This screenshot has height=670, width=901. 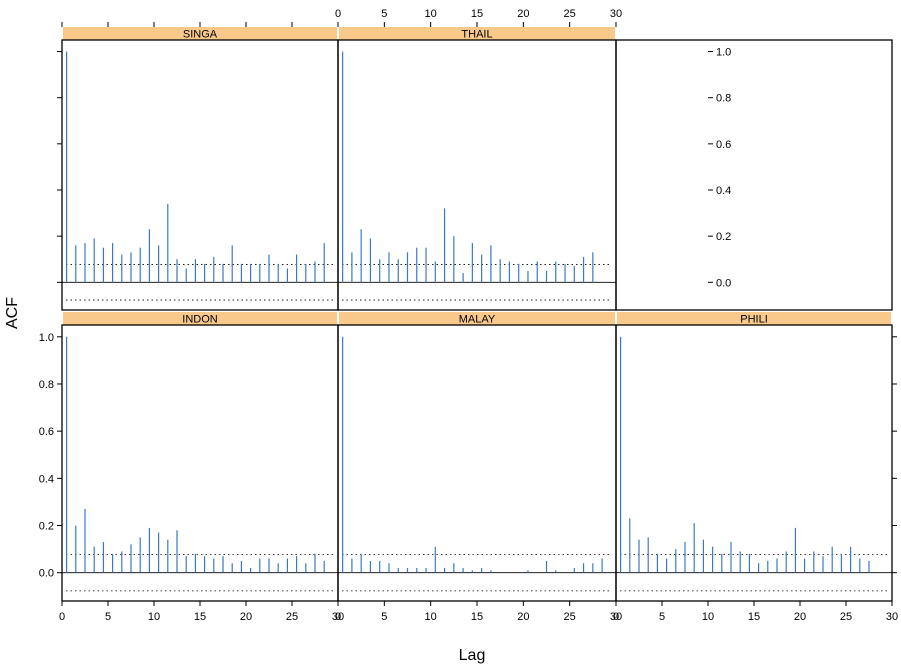 What do you see at coordinates (754, 175) in the screenshot?
I see `empty-cell-frame` at bounding box center [754, 175].